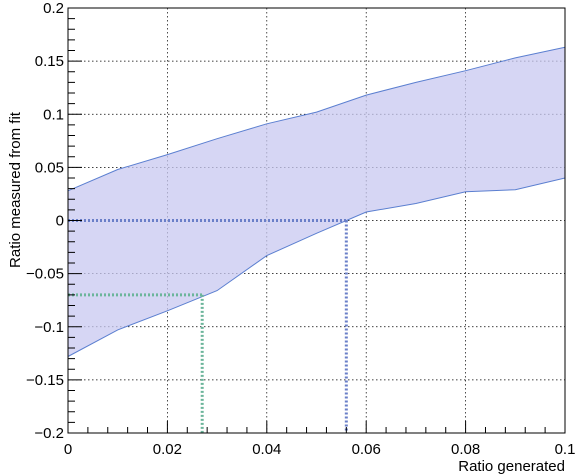 This screenshot has width=577, height=474. What do you see at coordinates (49, 61) in the screenshot?
I see `y-tick-label: 0.15` at bounding box center [49, 61].